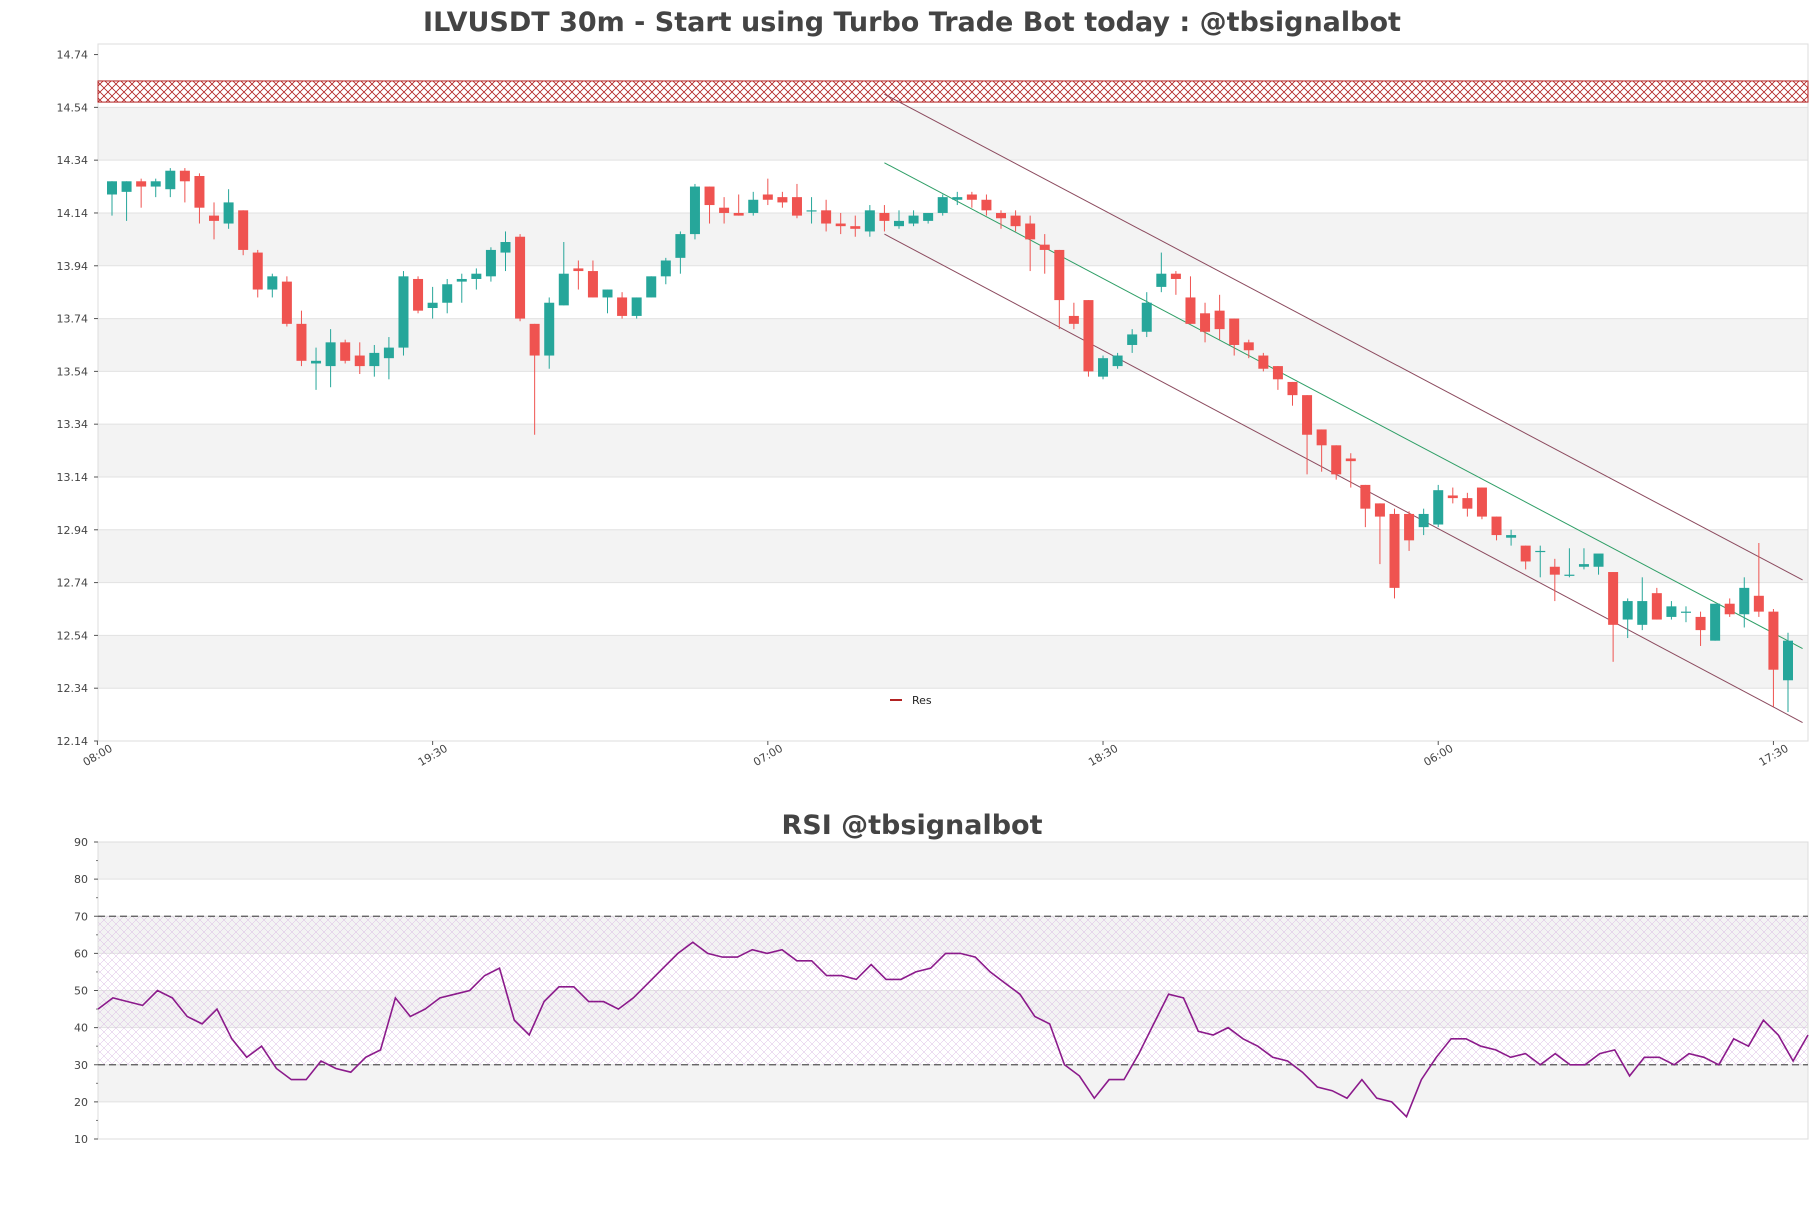 The width and height of the screenshot is (1811, 1212). Describe the element at coordinates (953, 1030) in the screenshot. I see `rsi-series-line` at that location.